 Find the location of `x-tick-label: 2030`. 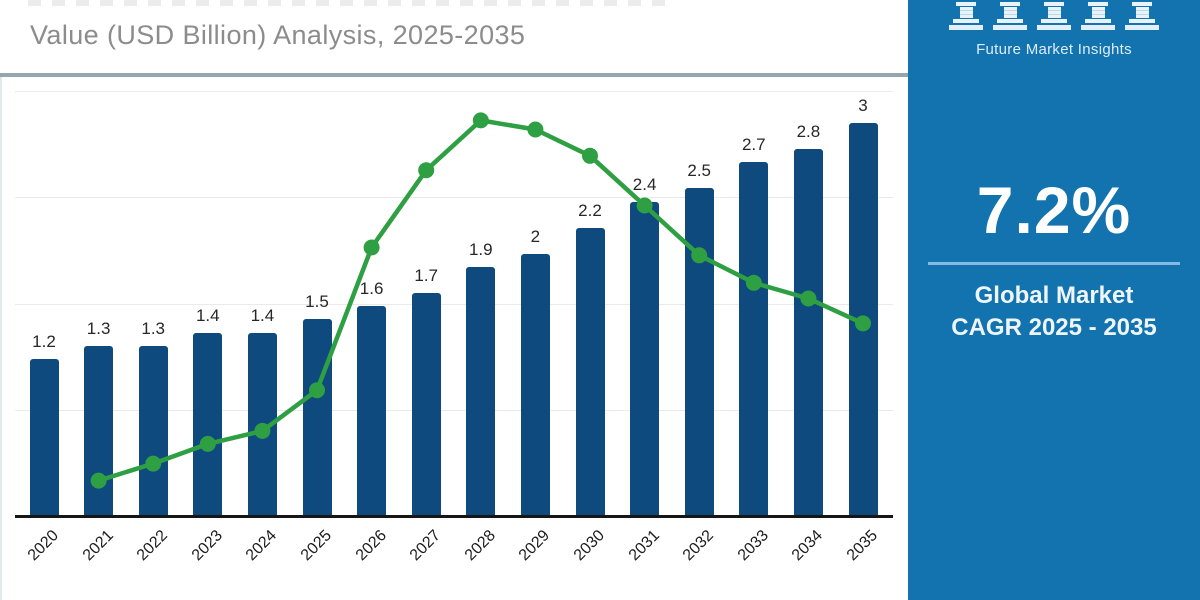

x-tick-label: 2030 is located at coordinates (589, 546).